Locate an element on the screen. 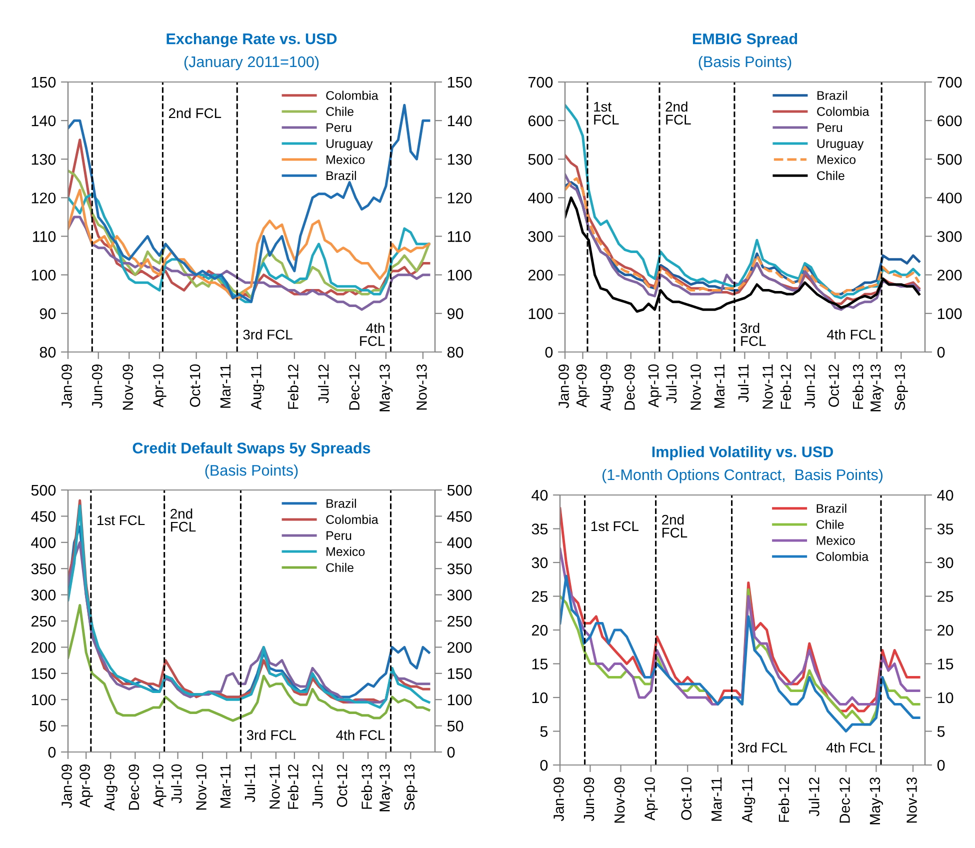 The image size is (975, 848). y2-tick-label: 300 is located at coordinates (459, 595).